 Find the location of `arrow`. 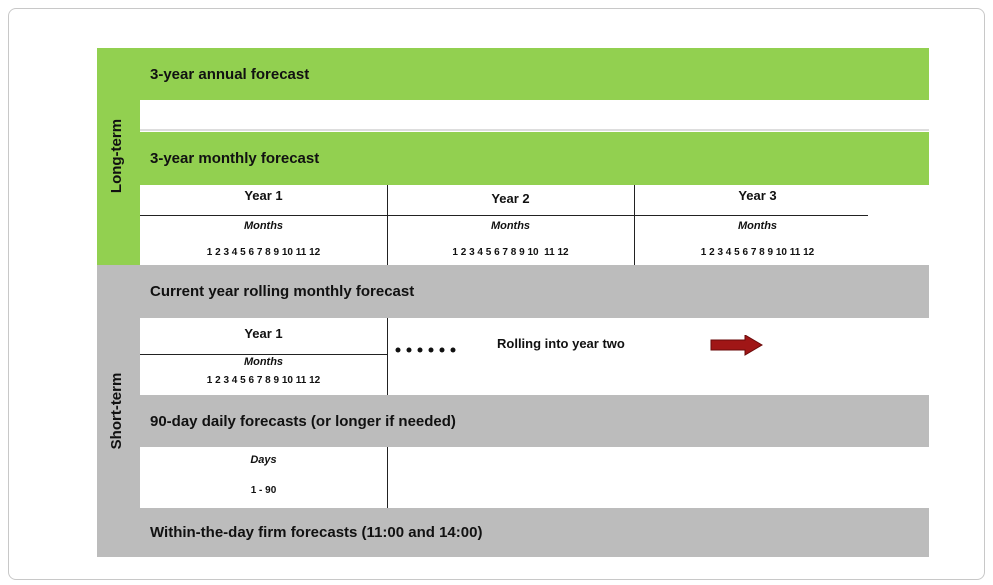

arrow is located at coordinates (736, 345).